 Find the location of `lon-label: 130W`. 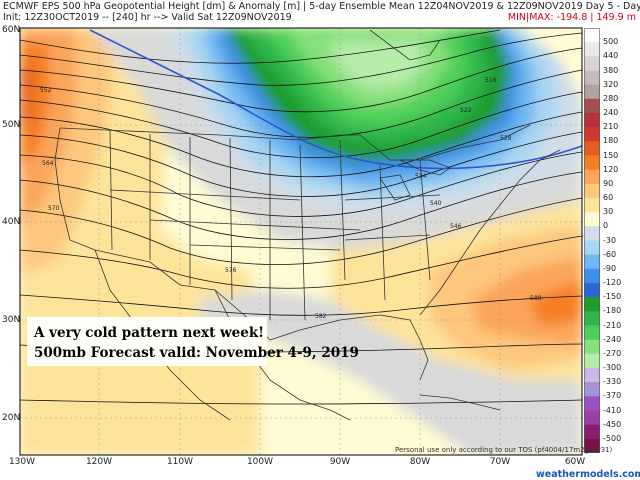

lon-label: 130W is located at coordinates (22, 462).